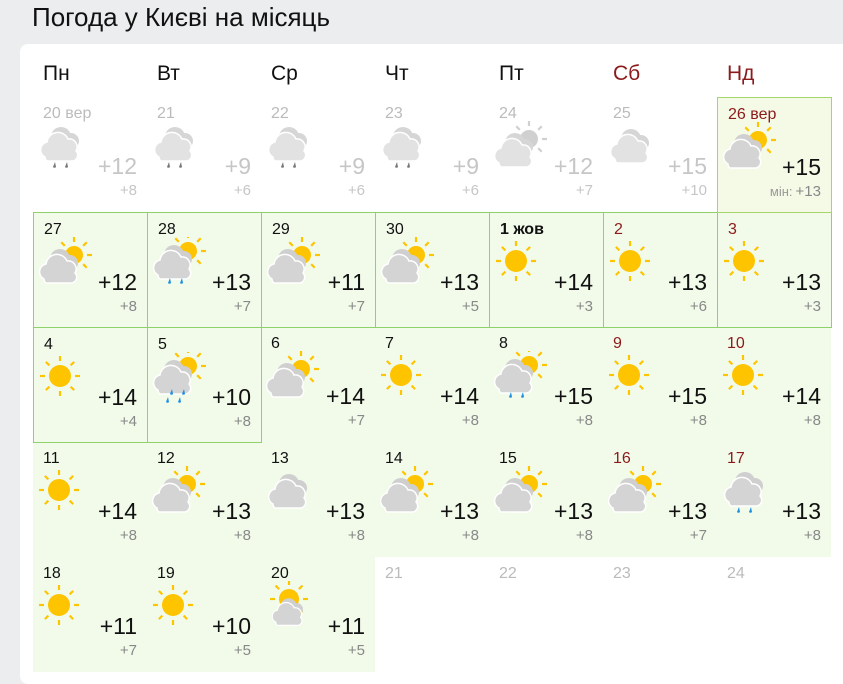 Image resolution: width=843 pixels, height=684 pixels. I want to click on partly-cloudy-heavy-rain-icon, so click(180, 376).